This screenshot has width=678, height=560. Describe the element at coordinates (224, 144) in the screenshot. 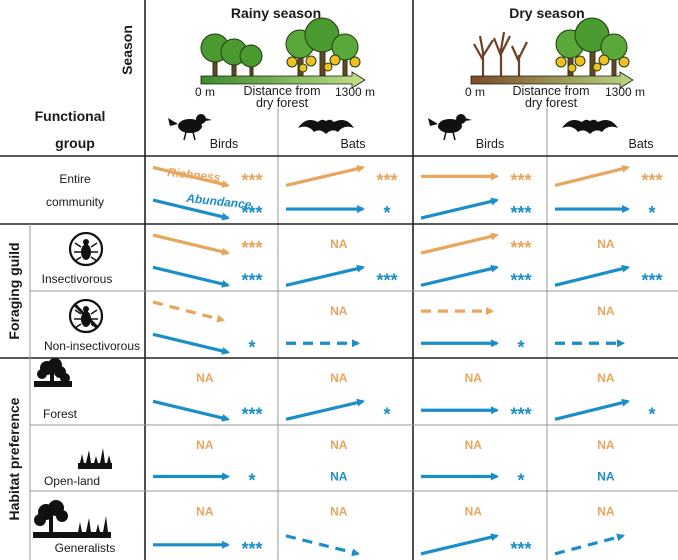

I see `birds-column-label: Birds` at that location.